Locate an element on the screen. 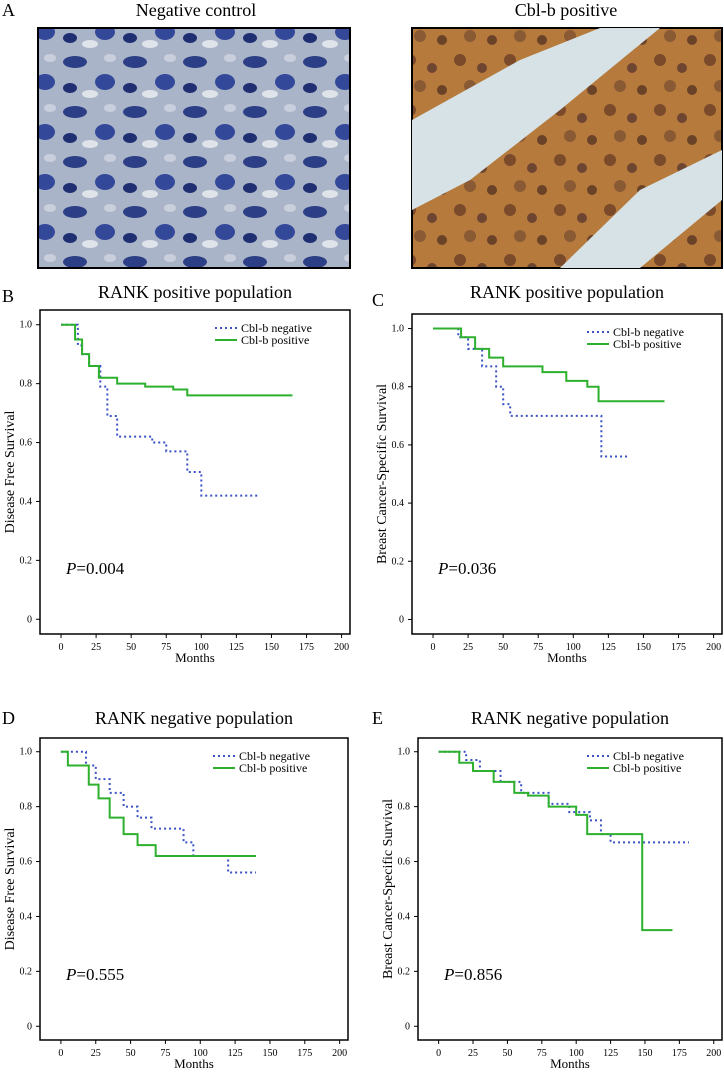 The image size is (724, 1079). y-tick-label: 0.8 is located at coordinates (404, 807).